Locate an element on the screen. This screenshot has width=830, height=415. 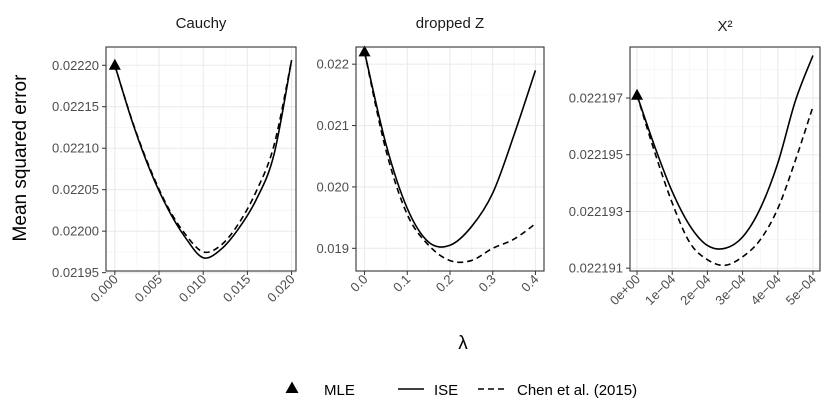
x-tick-label: 0.2 is located at coordinates (444, 283).